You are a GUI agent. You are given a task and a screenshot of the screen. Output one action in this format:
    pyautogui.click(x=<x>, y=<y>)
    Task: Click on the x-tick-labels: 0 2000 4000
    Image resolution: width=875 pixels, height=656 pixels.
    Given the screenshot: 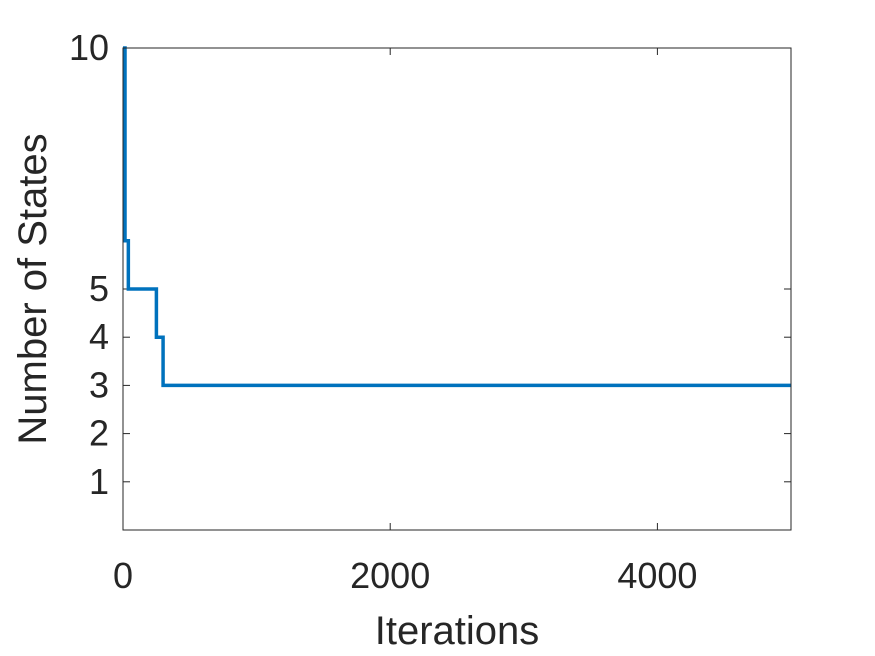 What is the action you would take?
    pyautogui.click(x=405, y=575)
    